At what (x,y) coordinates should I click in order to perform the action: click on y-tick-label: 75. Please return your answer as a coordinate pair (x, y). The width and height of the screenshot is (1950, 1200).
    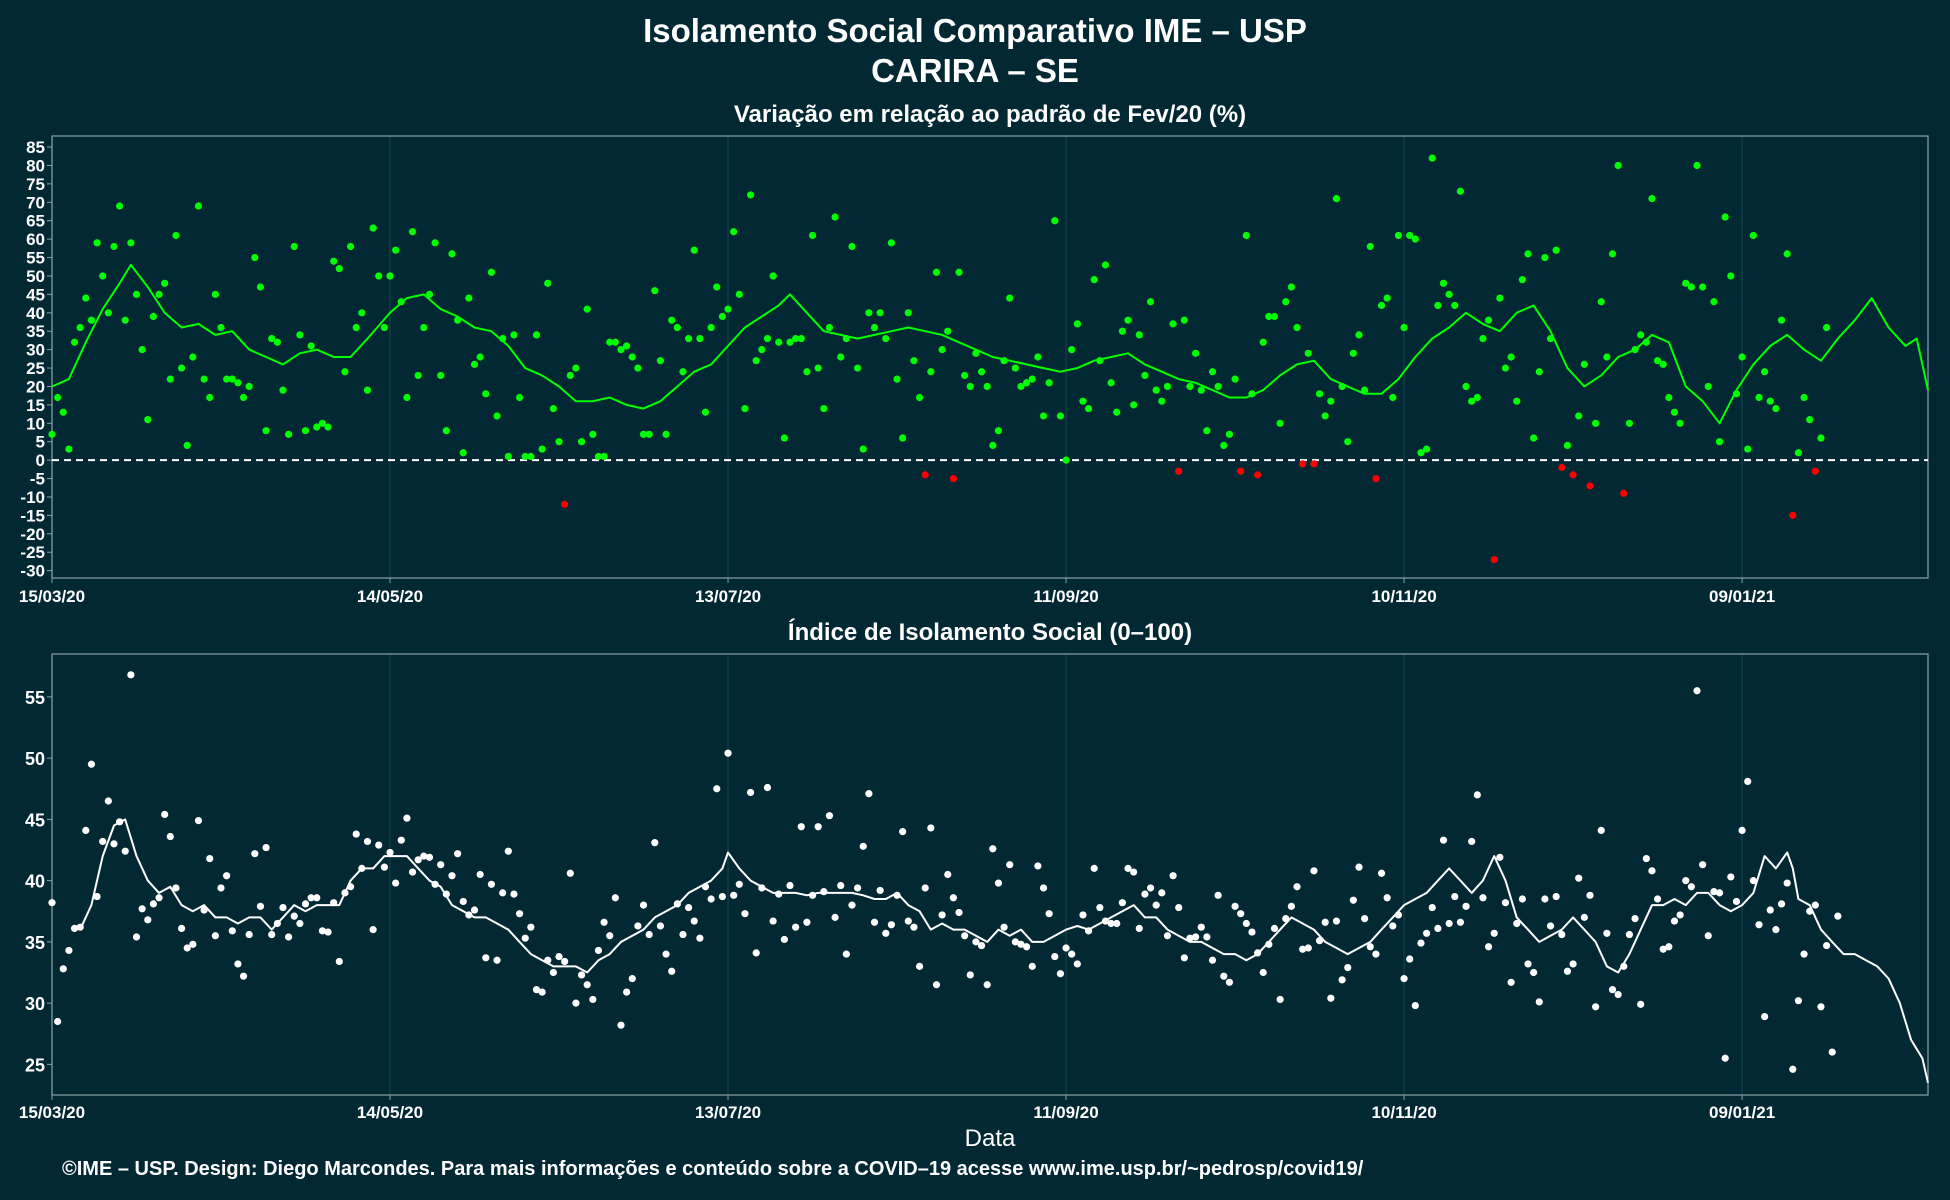
    Looking at the image, I should click on (35, 184).